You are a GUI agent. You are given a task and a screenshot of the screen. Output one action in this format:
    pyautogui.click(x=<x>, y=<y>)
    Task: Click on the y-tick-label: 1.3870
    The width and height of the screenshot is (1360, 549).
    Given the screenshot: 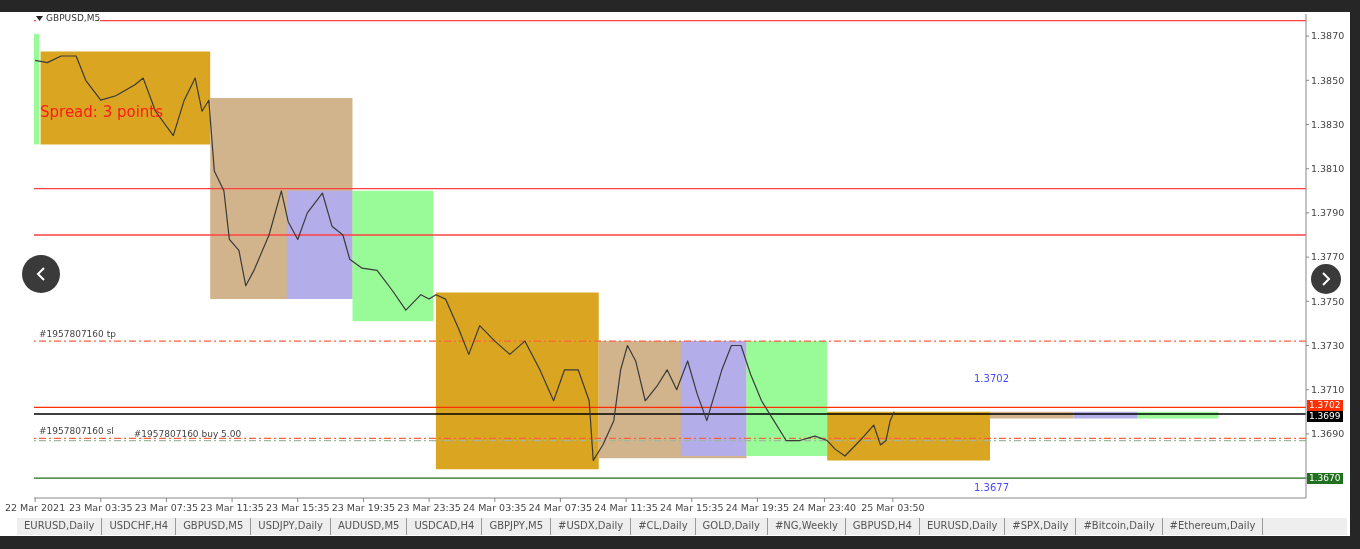 What is the action you would take?
    pyautogui.click(x=1328, y=36)
    